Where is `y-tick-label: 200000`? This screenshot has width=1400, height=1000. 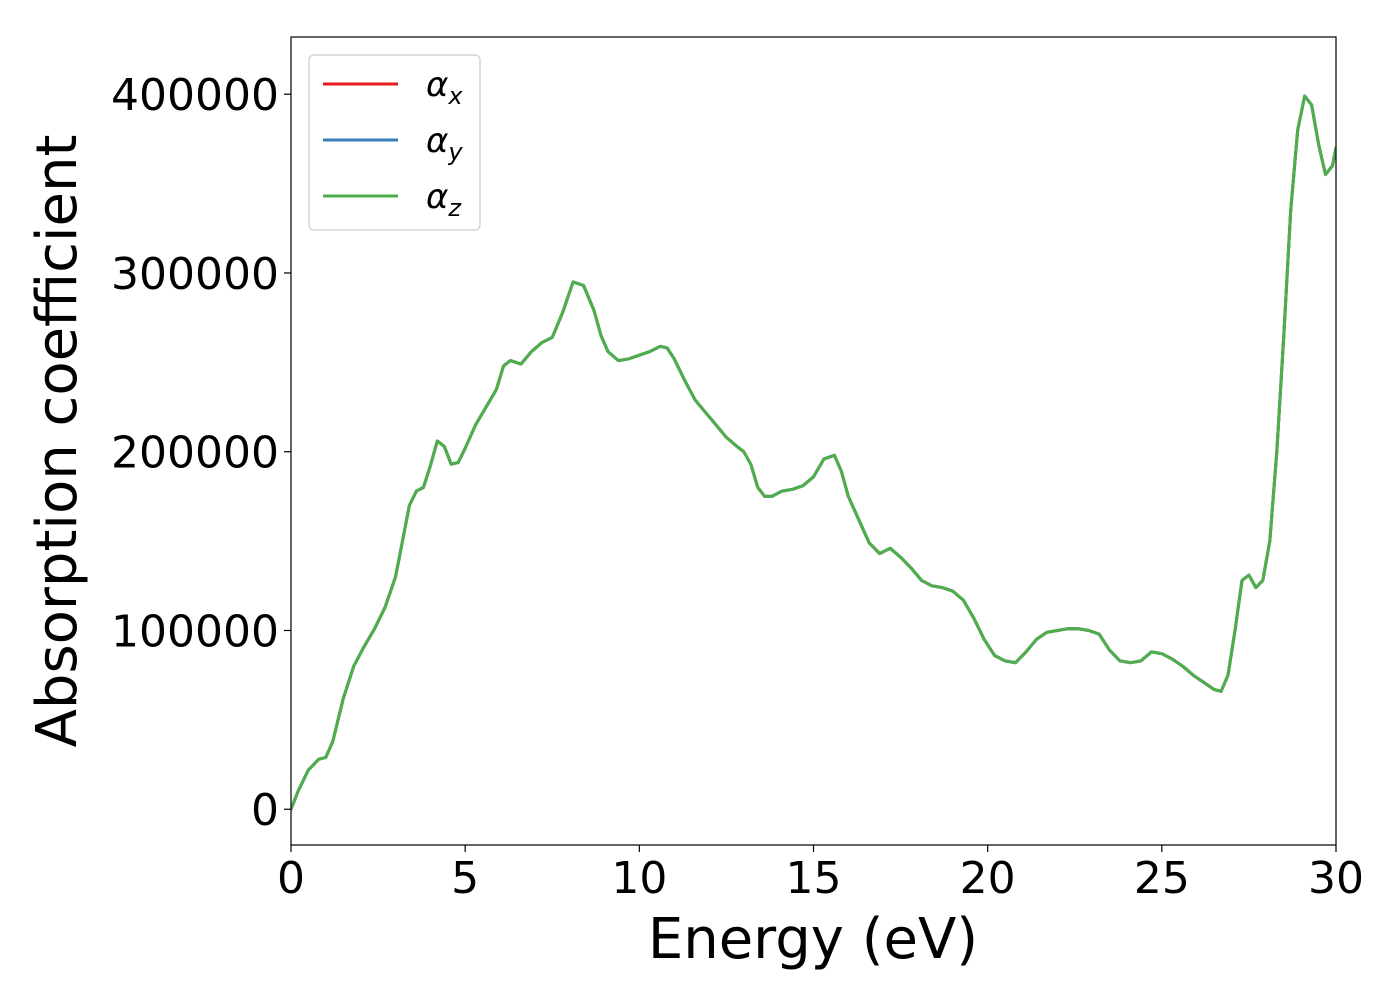
y-tick-label: 200000 is located at coordinates (195, 453).